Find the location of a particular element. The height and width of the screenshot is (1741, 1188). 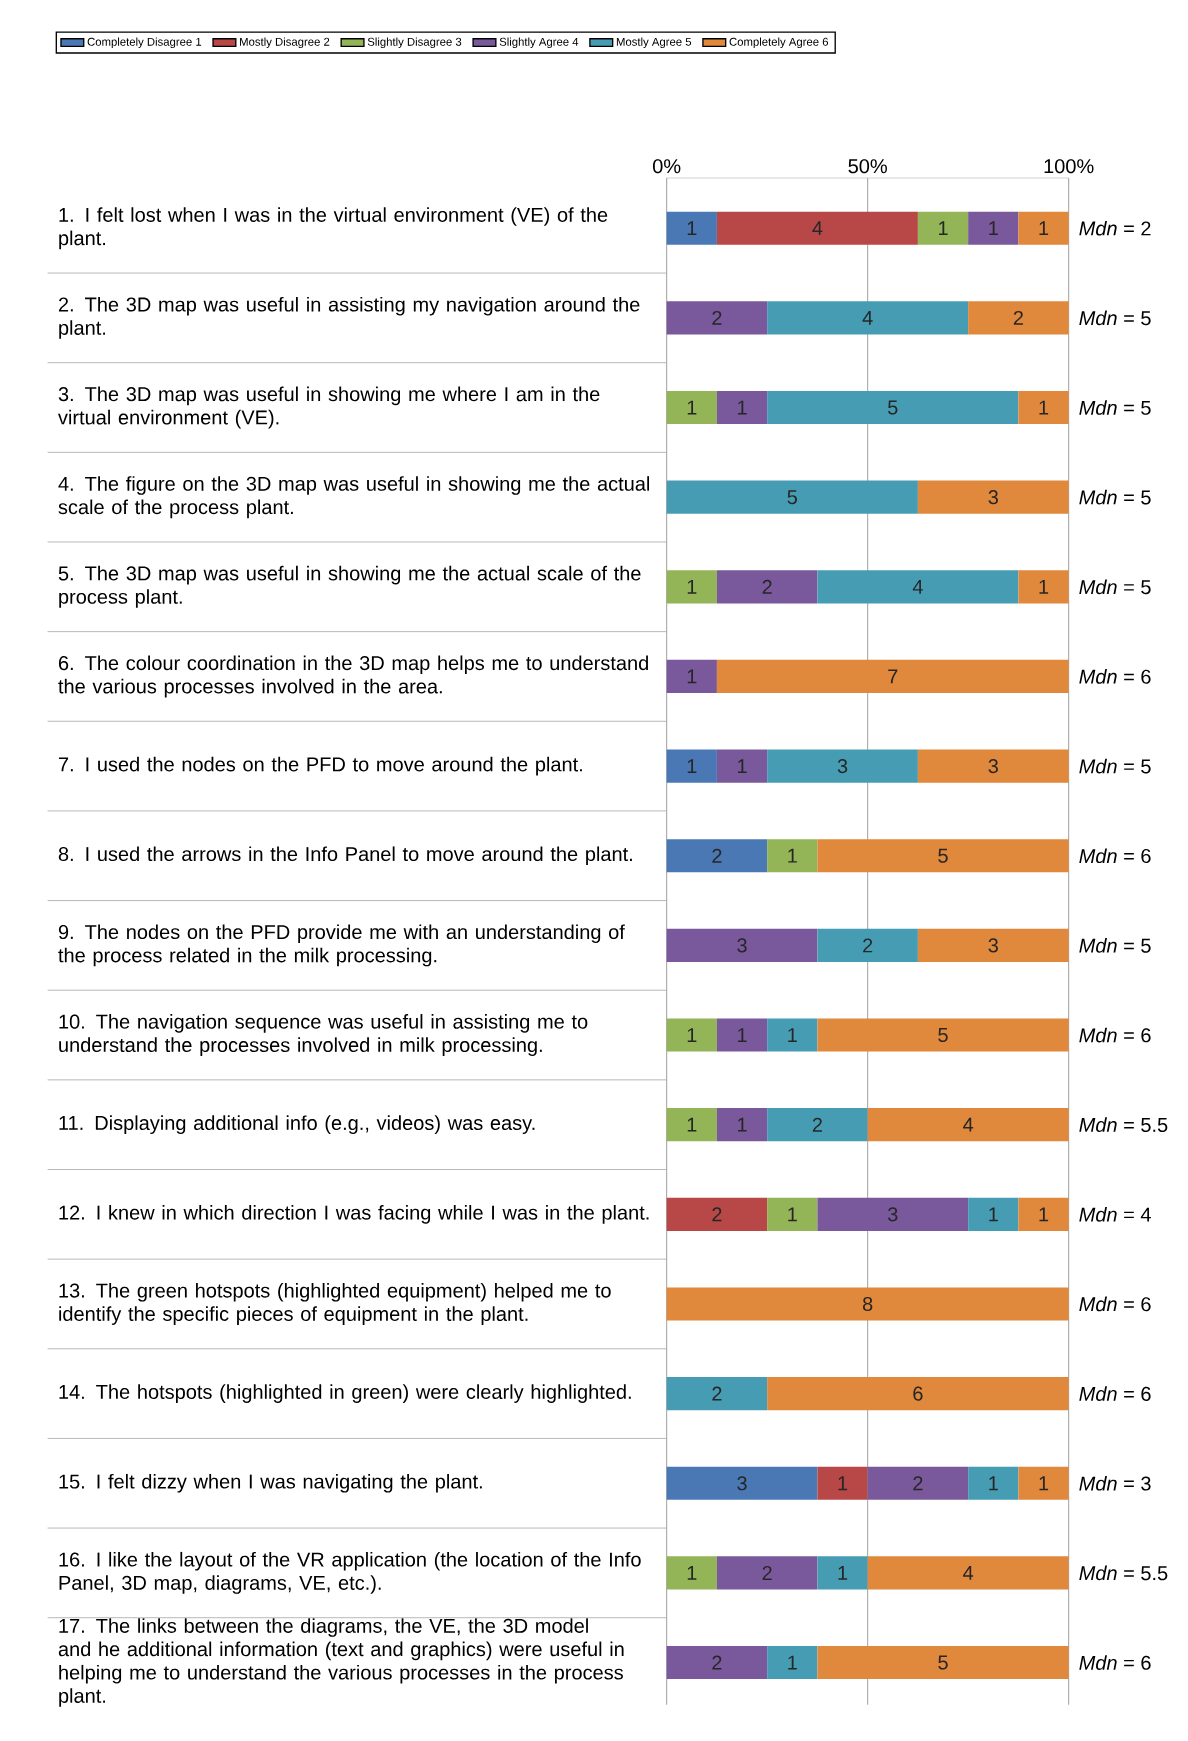

y-tick-label: 14. The hotspots (highlighted in green) were clearly highlighted. is located at coordinates (345, 1393).